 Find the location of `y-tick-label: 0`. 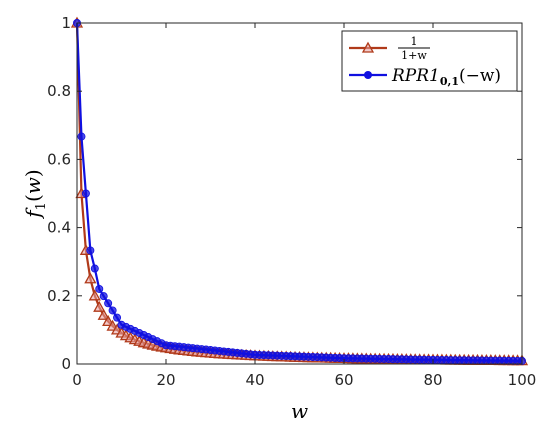

y-tick-label: 0 is located at coordinates (66, 364).